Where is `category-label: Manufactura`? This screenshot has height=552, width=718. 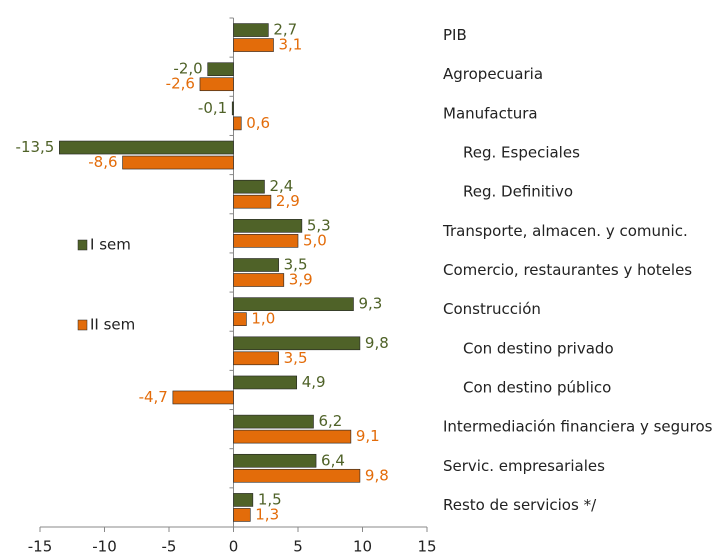 category-label: Manufactura is located at coordinates (490, 113).